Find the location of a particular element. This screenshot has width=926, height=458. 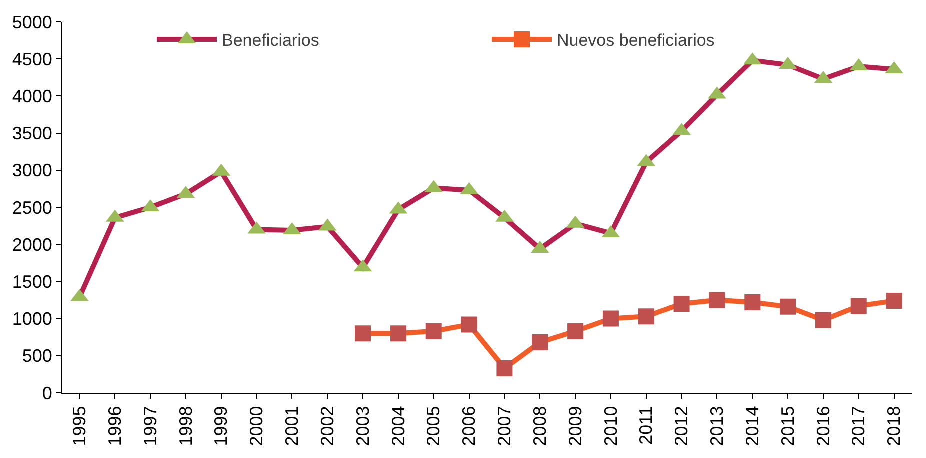

x-tick-label: 1997 is located at coordinates (150, 426).